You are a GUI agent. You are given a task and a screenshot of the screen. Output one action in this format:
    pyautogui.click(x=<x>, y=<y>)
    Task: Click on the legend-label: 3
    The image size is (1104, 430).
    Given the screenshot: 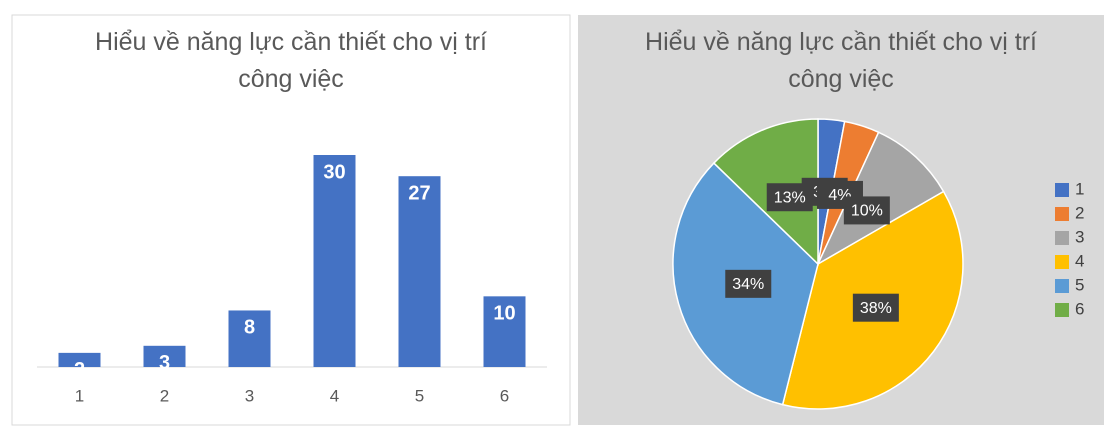 What is the action you would take?
    pyautogui.click(x=1079, y=236)
    